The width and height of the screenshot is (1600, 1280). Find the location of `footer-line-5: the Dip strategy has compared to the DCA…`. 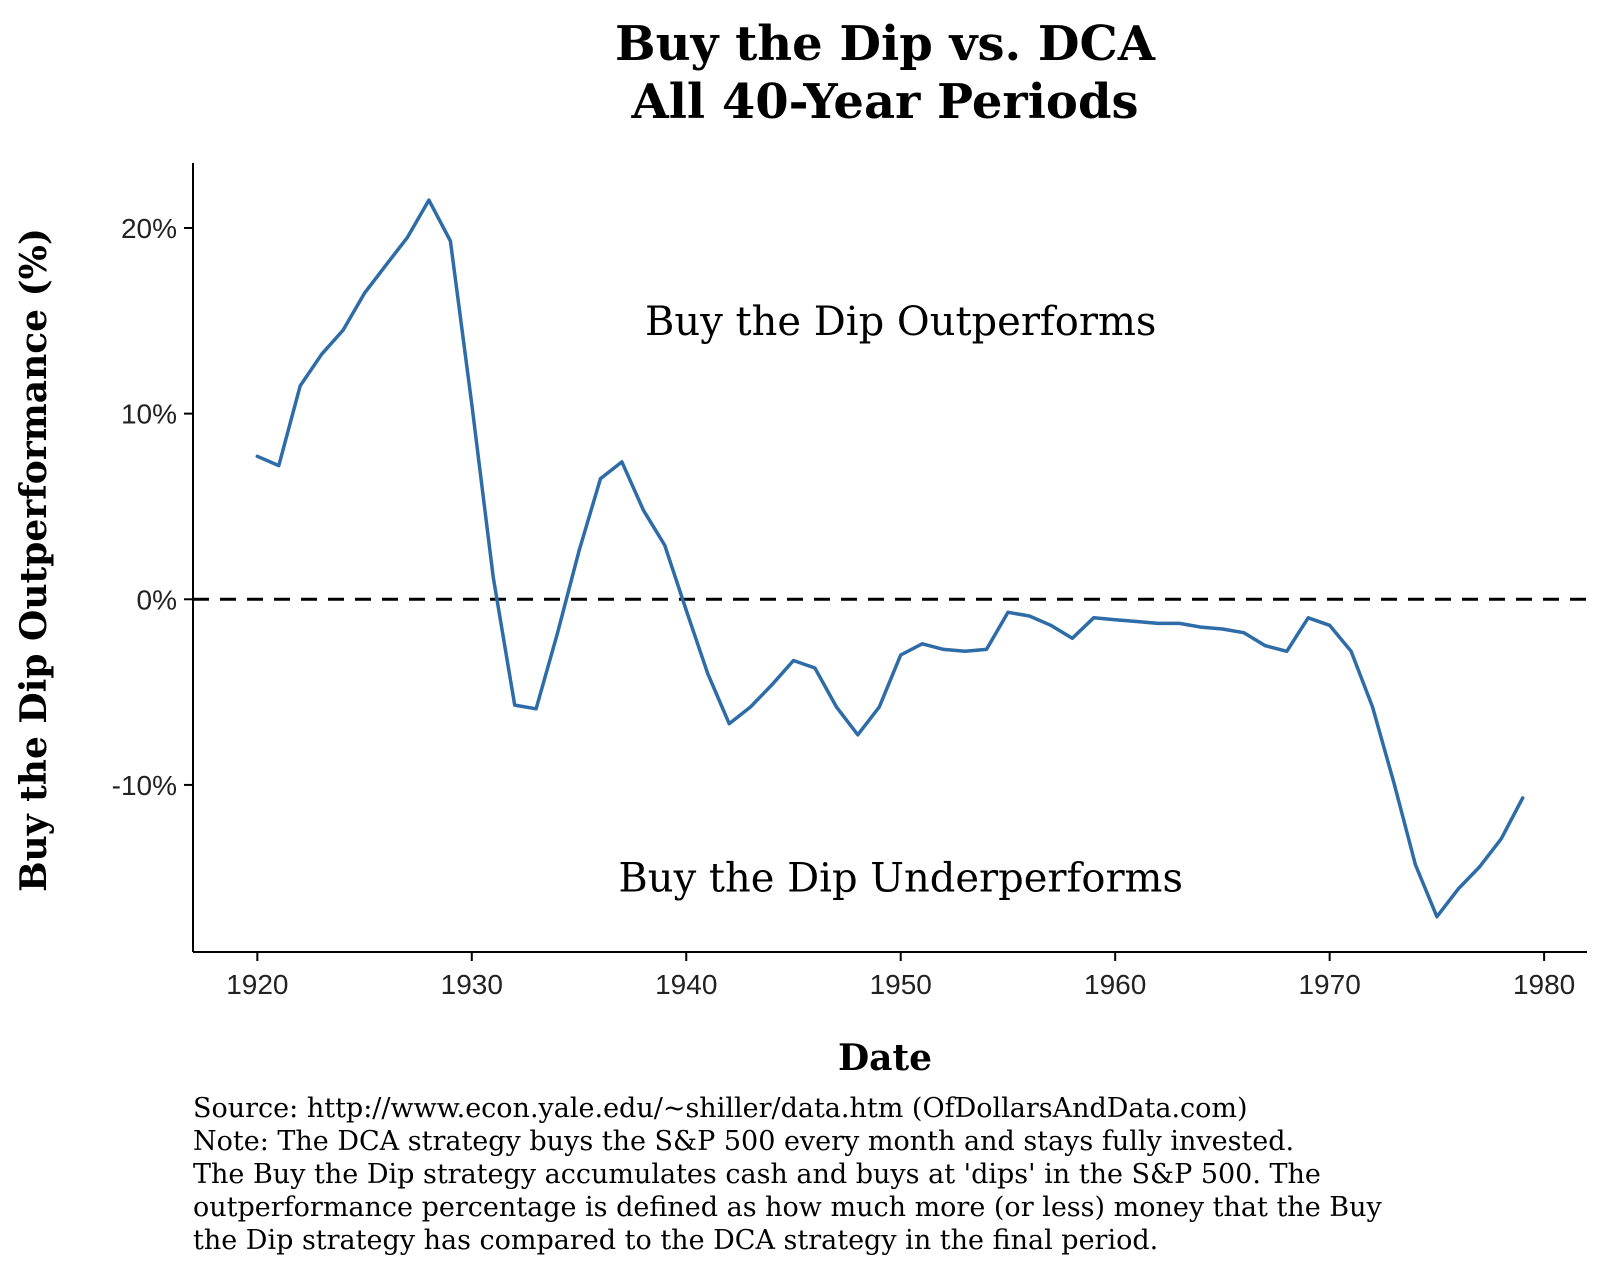

footer-line-5: the Dip strategy has compared to the DCA… is located at coordinates (675, 1240).